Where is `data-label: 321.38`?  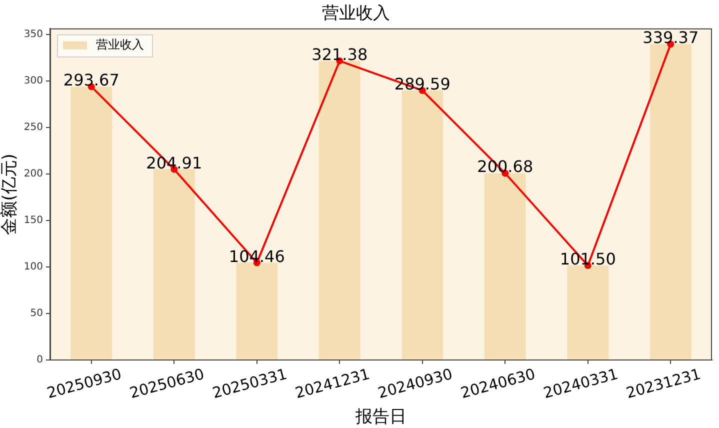
data-label: 321.38 is located at coordinates (340, 54).